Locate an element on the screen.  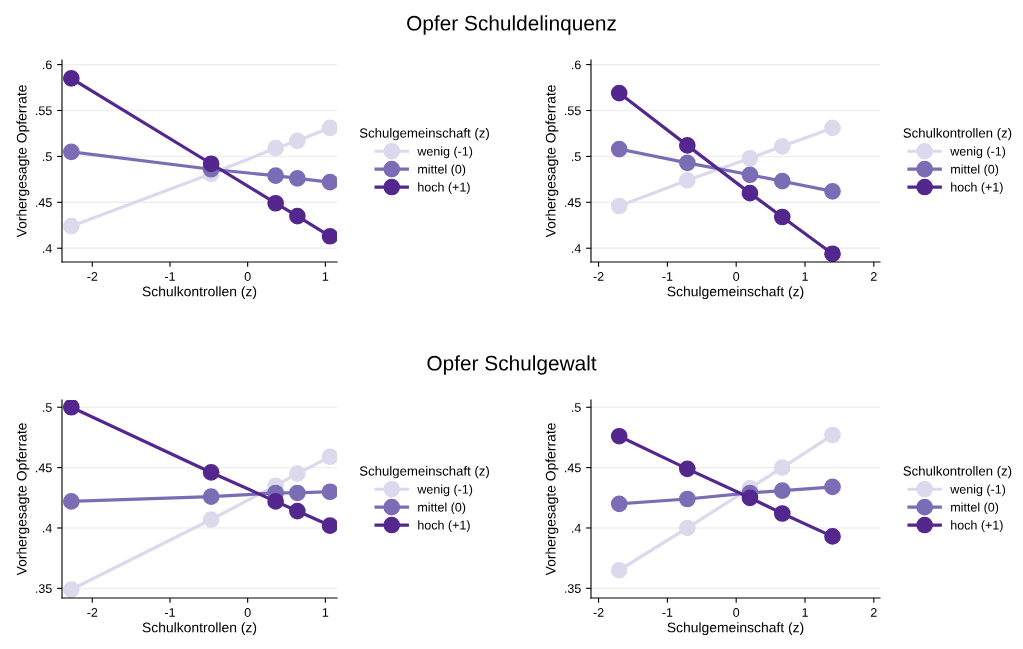
y-tick-label: .35 is located at coordinates (573, 588).